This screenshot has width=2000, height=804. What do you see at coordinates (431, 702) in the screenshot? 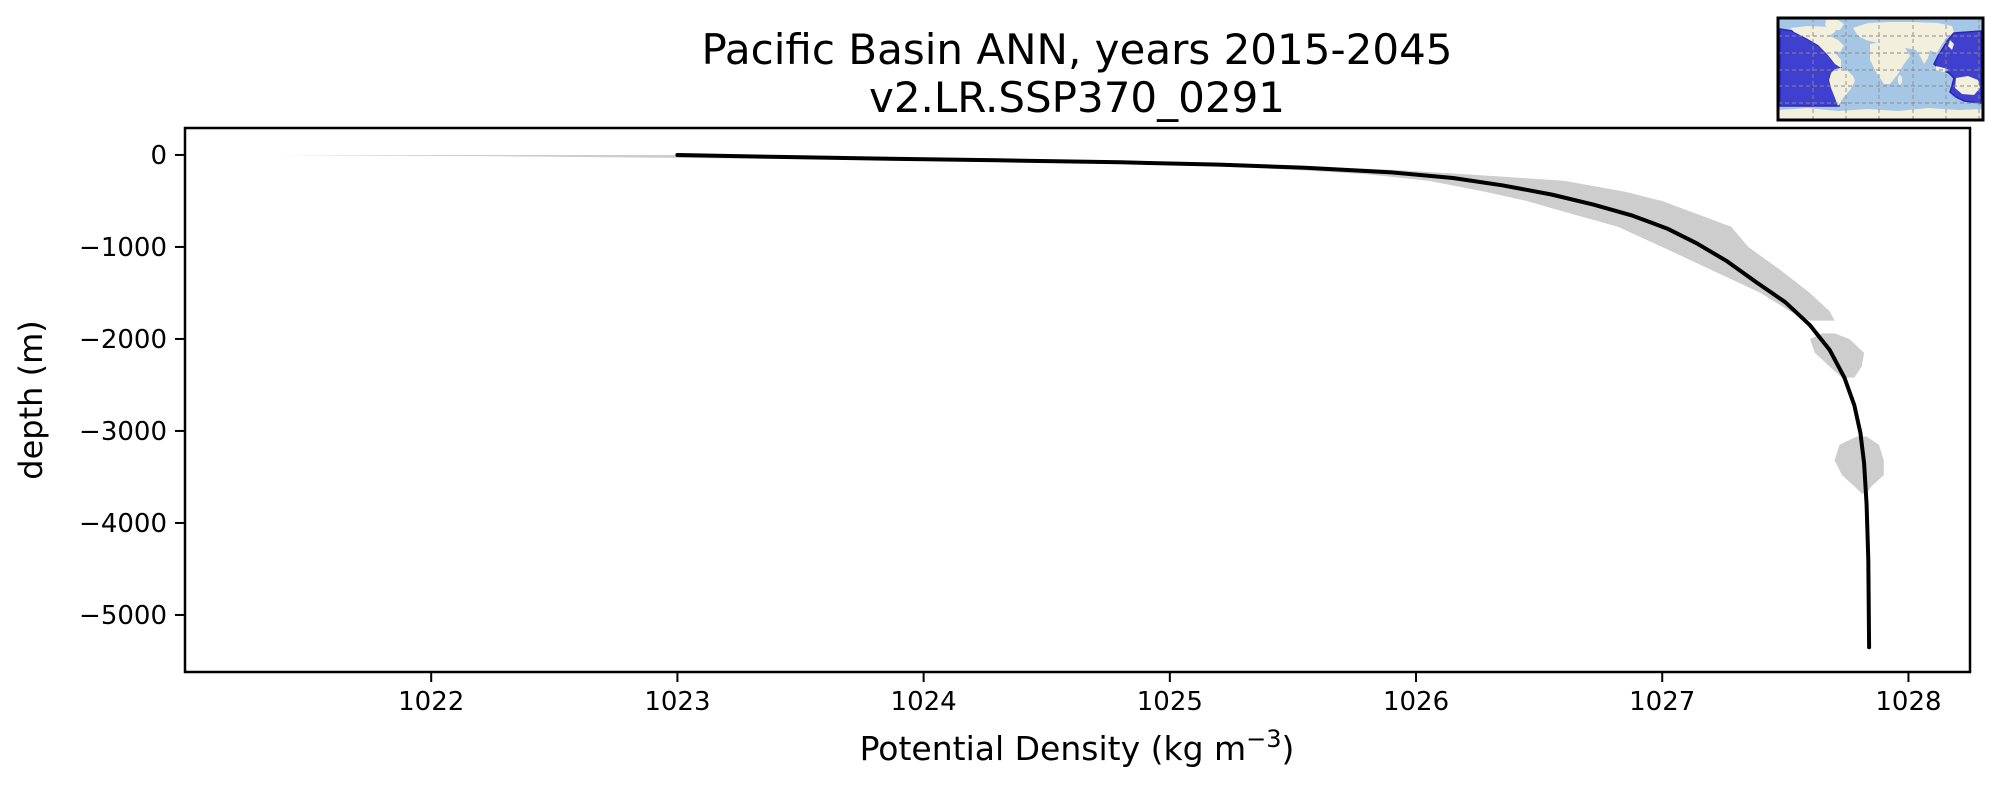
I see `x-tick-label: 1022` at bounding box center [431, 702].